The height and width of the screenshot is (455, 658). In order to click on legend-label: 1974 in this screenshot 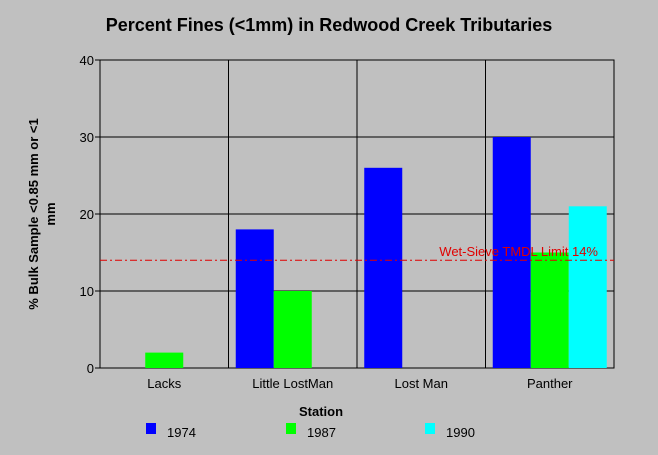, I will do `click(181, 432)`.